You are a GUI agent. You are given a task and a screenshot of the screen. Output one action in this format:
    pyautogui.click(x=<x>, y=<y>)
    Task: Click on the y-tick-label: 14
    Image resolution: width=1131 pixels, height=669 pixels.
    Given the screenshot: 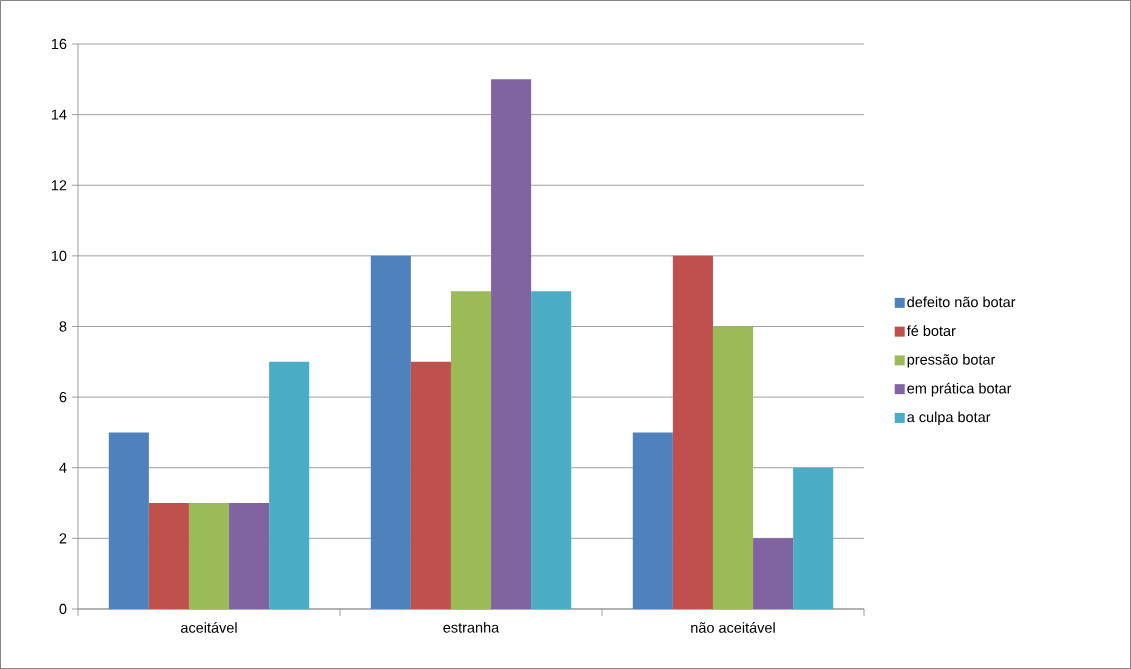 What is the action you would take?
    pyautogui.click(x=59, y=114)
    